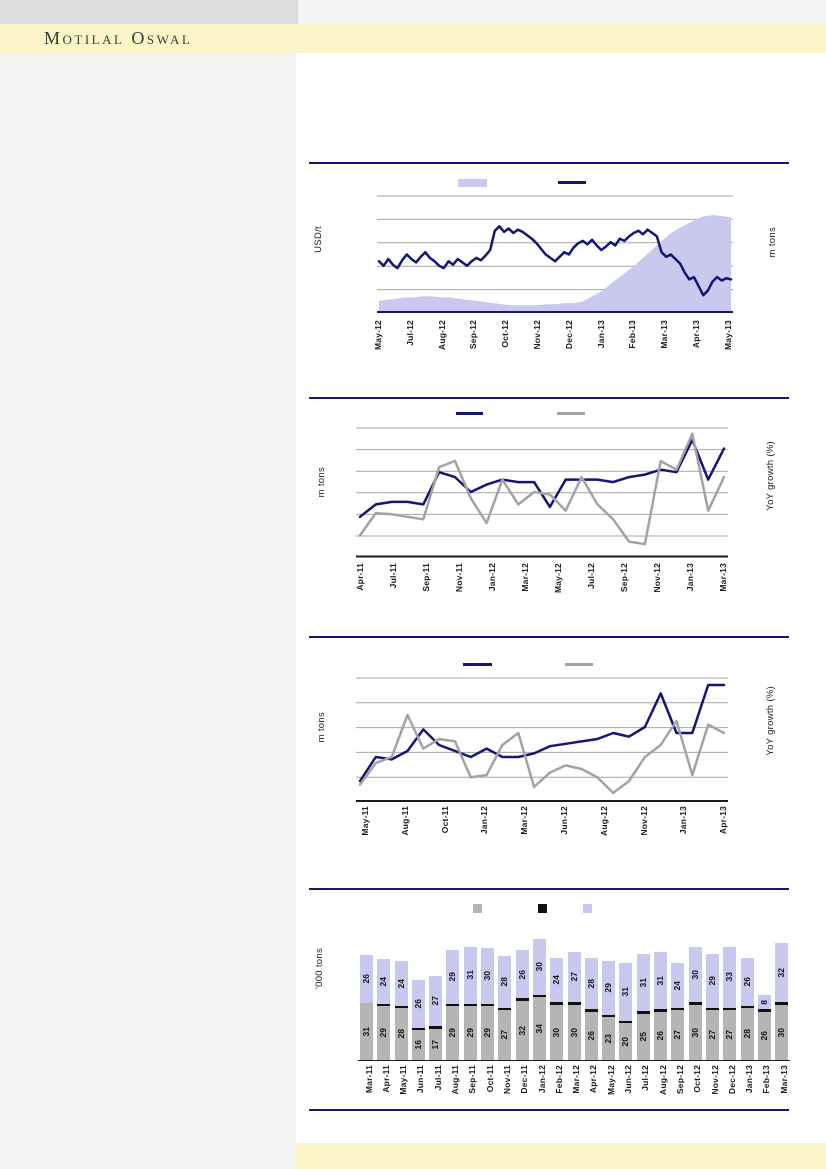 This screenshot has width=826, height=1169. I want to click on x-tick-label: May-13, so click(727, 335).